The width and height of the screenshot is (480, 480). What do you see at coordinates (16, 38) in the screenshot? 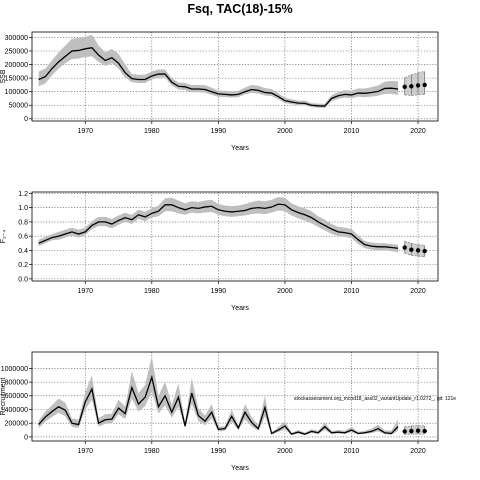
I see `y-tick-label: 300000` at bounding box center [16, 38].